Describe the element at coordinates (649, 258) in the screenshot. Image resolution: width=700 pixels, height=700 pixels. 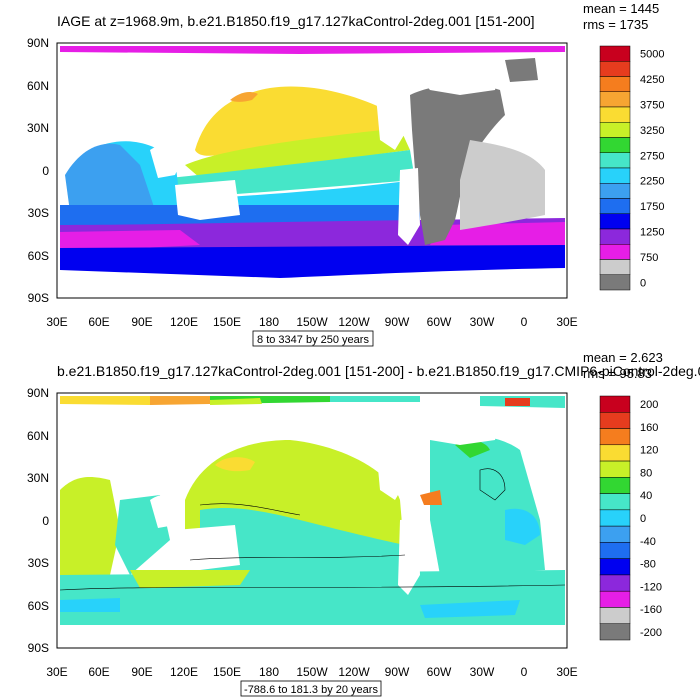
I see `colorbar-label: 750` at that location.